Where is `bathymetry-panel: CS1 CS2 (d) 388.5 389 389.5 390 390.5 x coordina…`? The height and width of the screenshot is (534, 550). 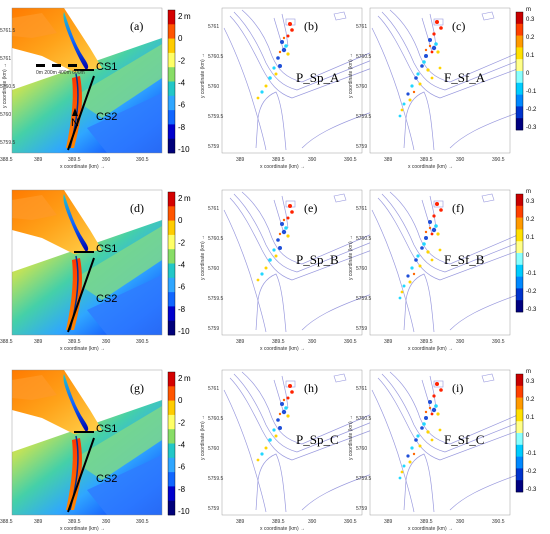
bathymetry-panel: CS1 CS2 (d) 388.5 389 389.5 390 390.5 x coordina… is located at coordinates (95, 270).